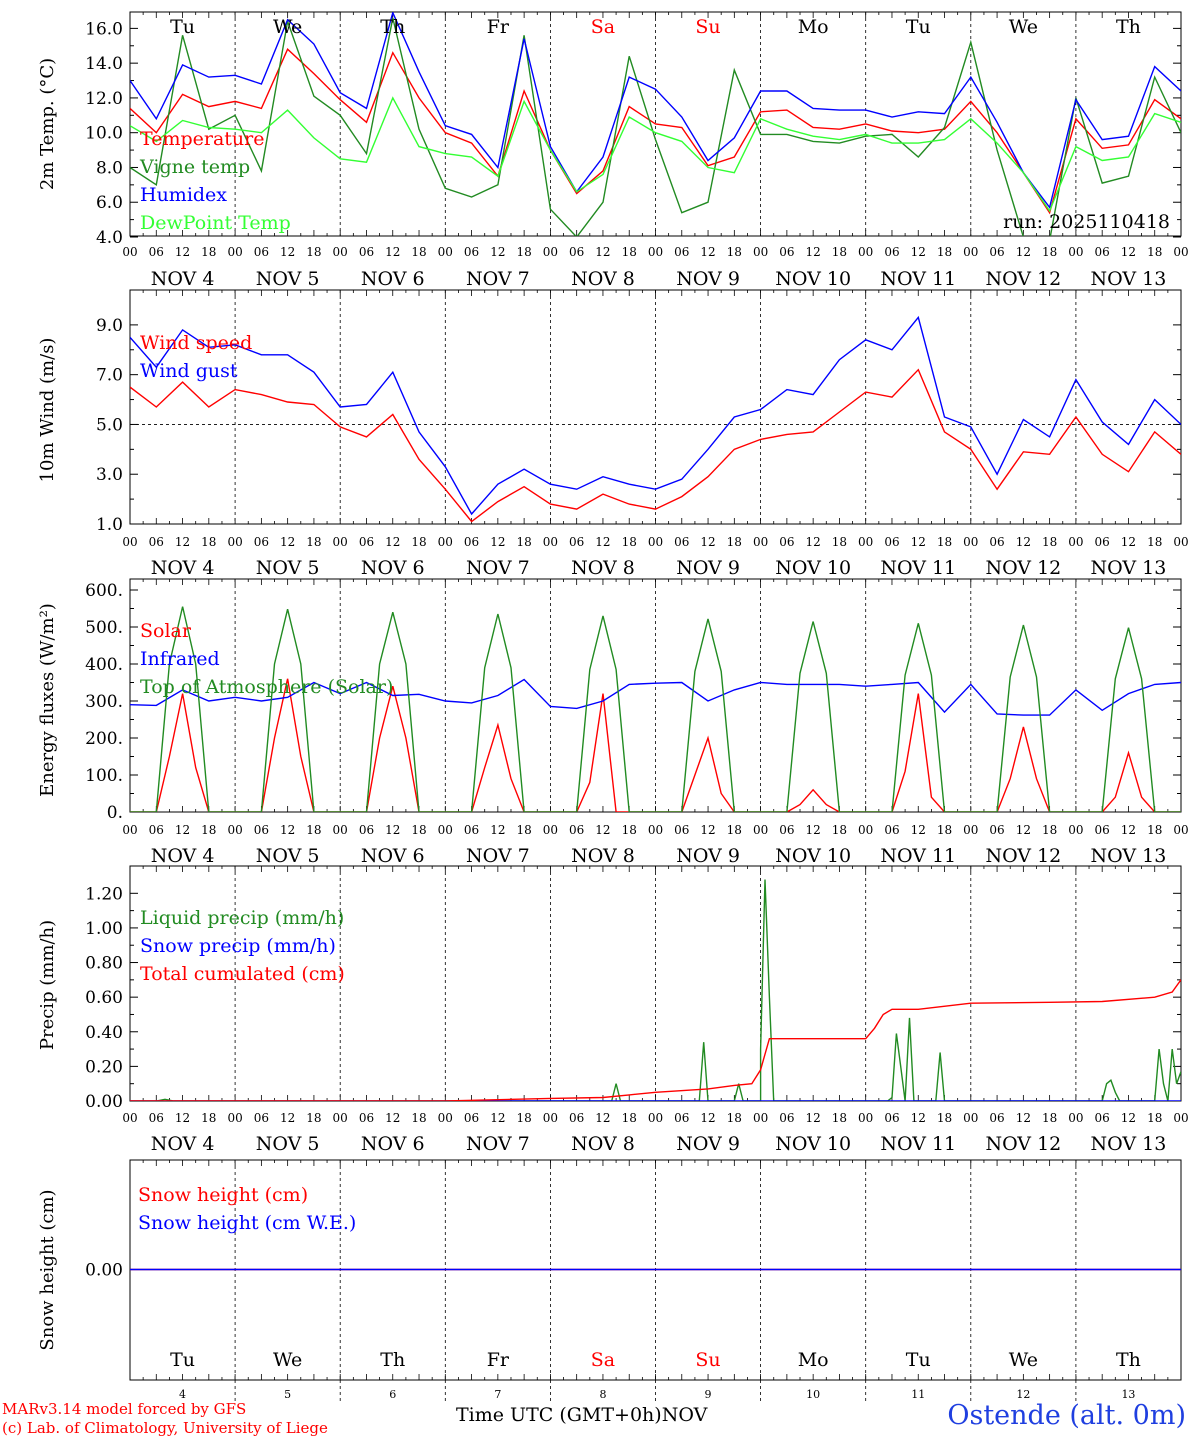 Image resolution: width=1194 pixels, height=1440 pixels. What do you see at coordinates (242, 974) in the screenshot?
I see `legend-entry: Total cumulated (cm)` at bounding box center [242, 974].